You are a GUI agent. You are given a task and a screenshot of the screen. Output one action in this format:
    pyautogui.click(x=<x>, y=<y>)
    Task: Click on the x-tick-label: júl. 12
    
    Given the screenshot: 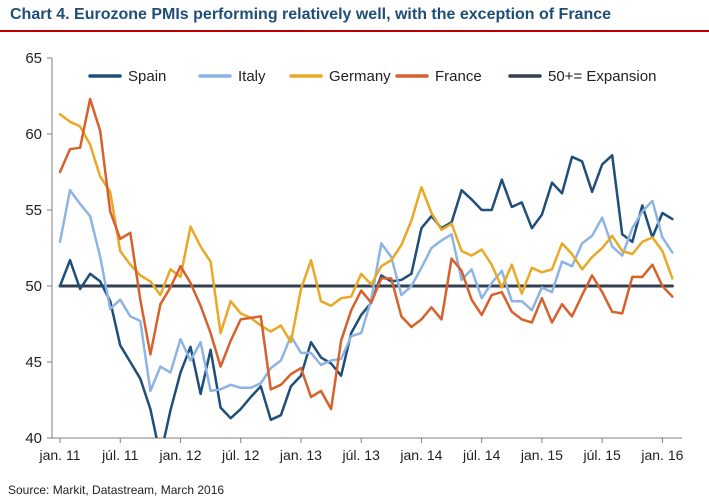 What is the action you would take?
    pyautogui.click(x=240, y=455)
    